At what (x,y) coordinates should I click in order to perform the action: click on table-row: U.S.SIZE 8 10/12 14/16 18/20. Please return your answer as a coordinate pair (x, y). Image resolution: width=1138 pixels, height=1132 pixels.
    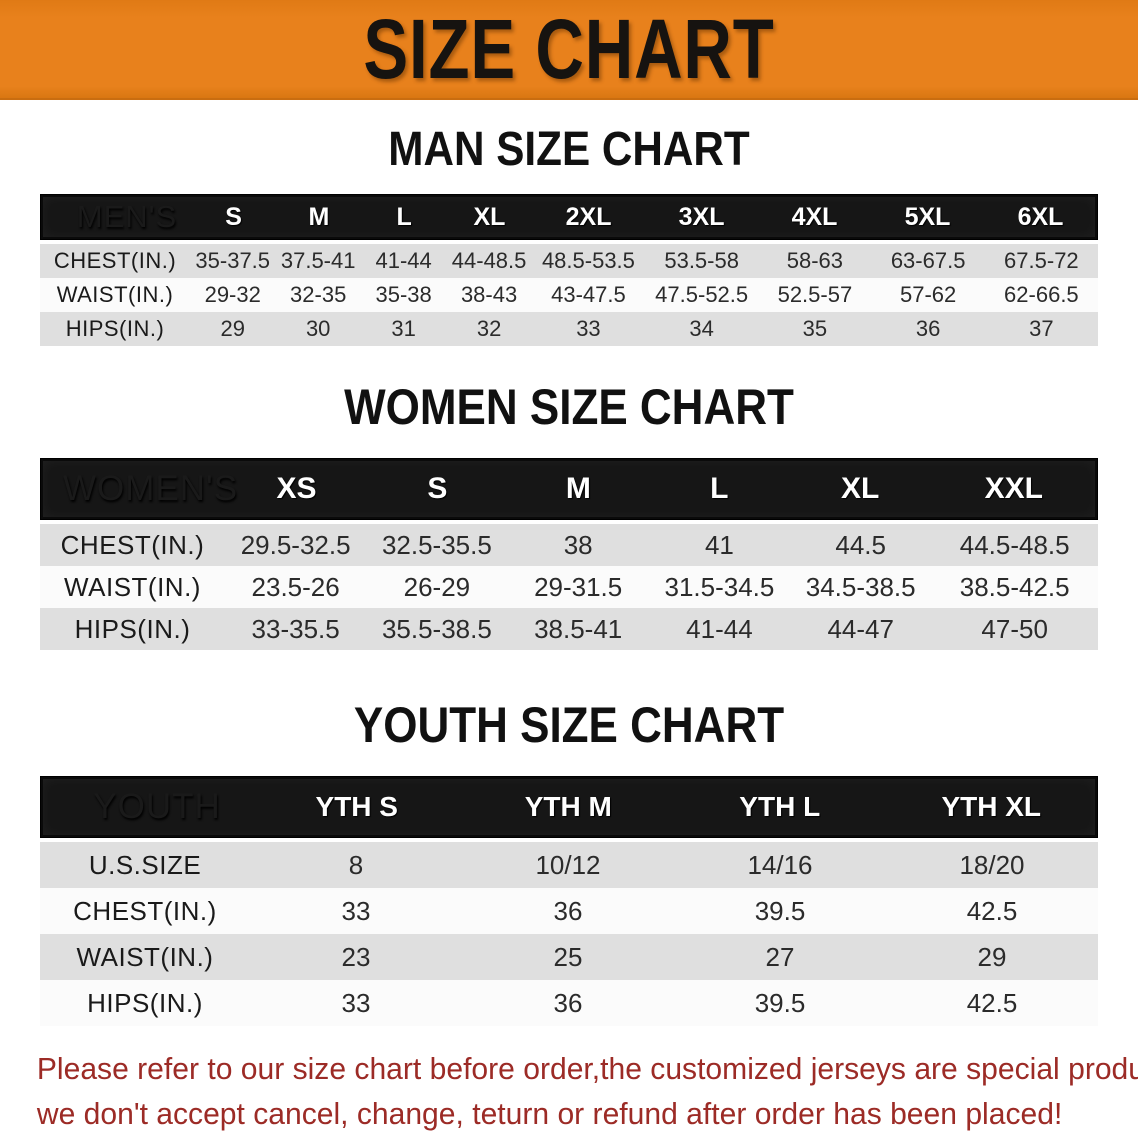
    Looking at the image, I should click on (569, 865).